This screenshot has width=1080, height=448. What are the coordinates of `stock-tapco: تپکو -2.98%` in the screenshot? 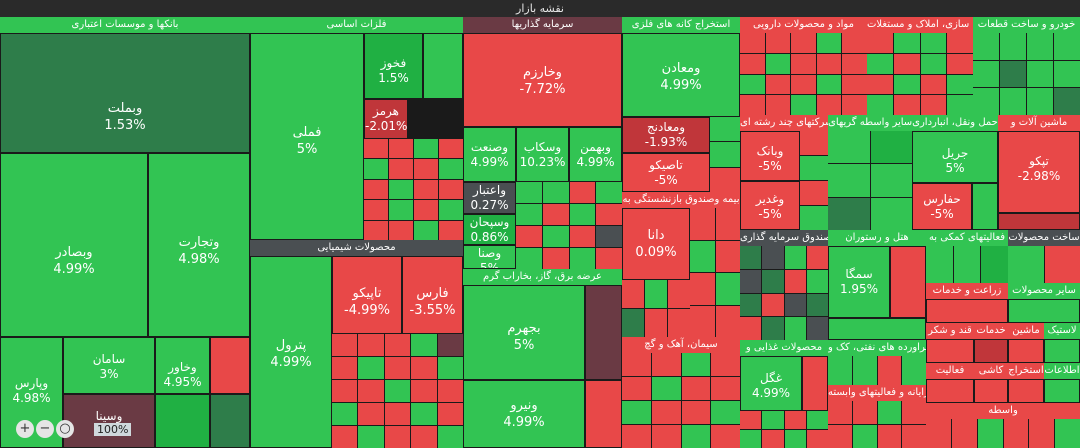 It's located at (1039, 172).